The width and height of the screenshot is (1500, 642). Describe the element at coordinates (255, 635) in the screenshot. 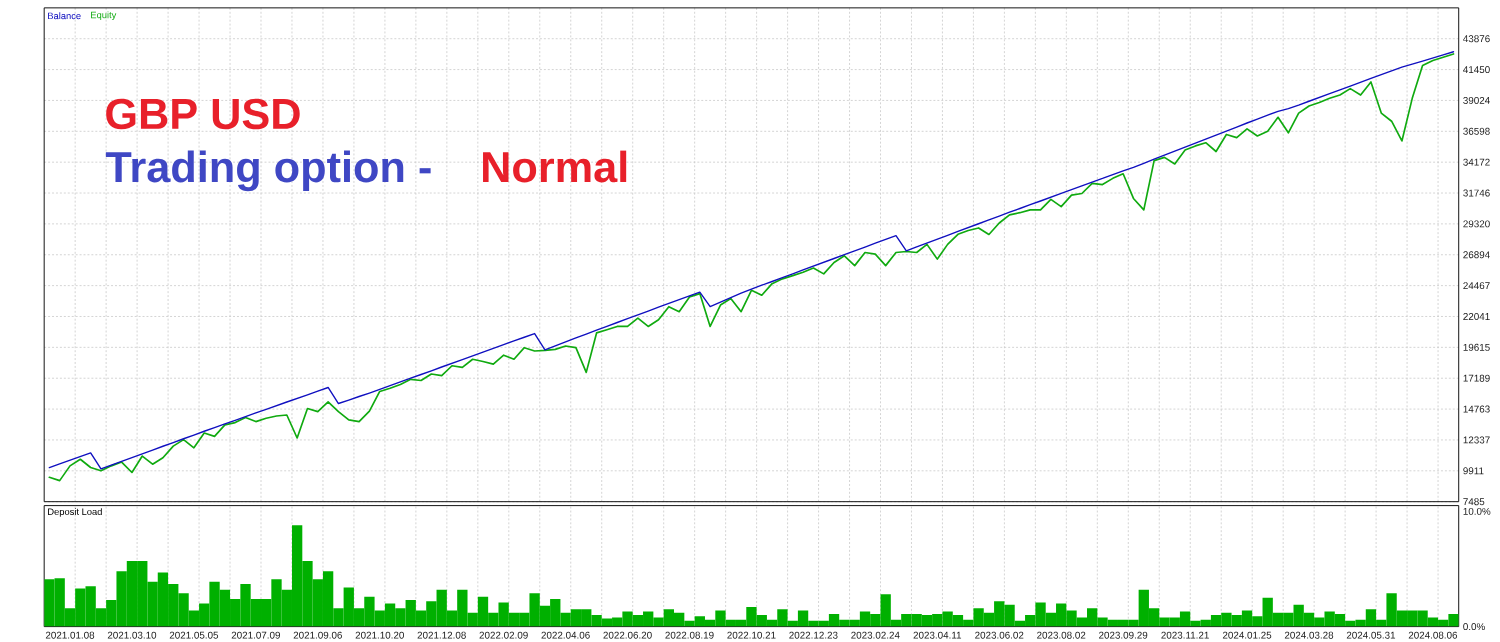

I see `x-tick-label: 2021.07.09` at that location.